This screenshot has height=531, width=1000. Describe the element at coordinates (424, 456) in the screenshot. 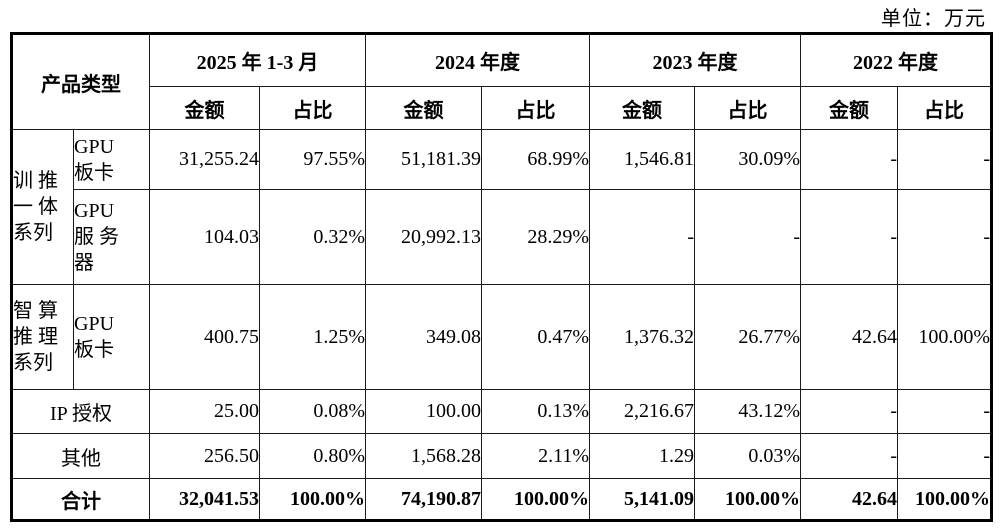

I see `amount-cell: 1,568.28` at that location.